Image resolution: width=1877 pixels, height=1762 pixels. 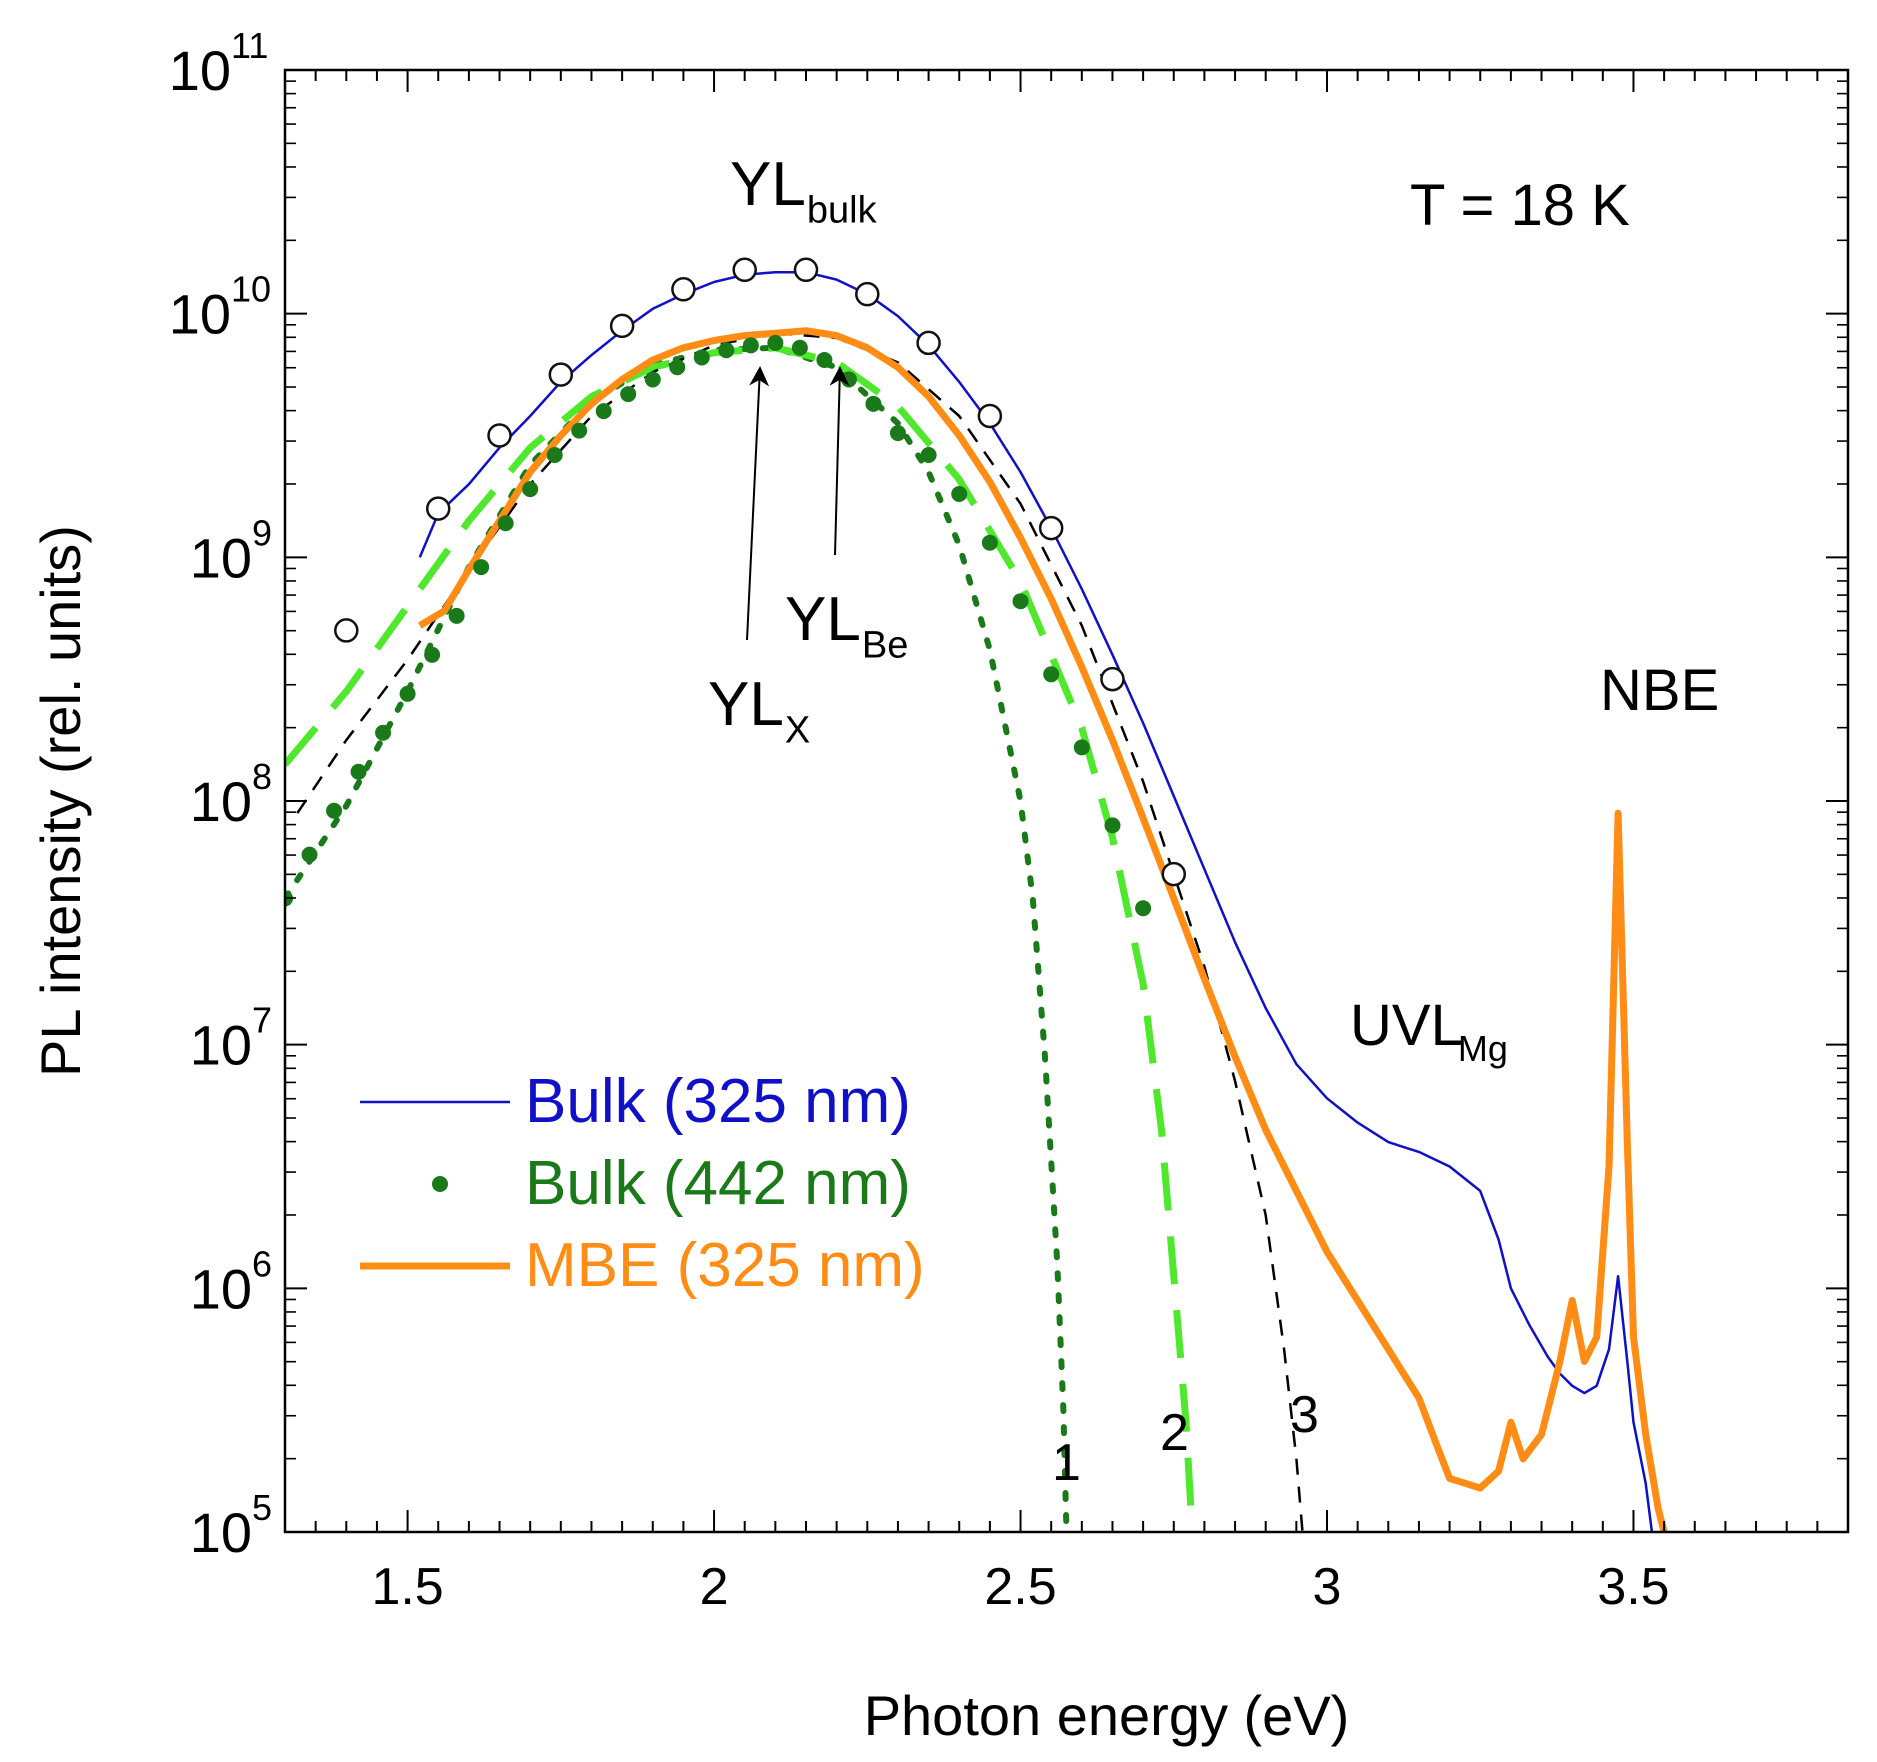 What do you see at coordinates (262, 1507) in the screenshot?
I see `y-tick-exponent: 5` at bounding box center [262, 1507].